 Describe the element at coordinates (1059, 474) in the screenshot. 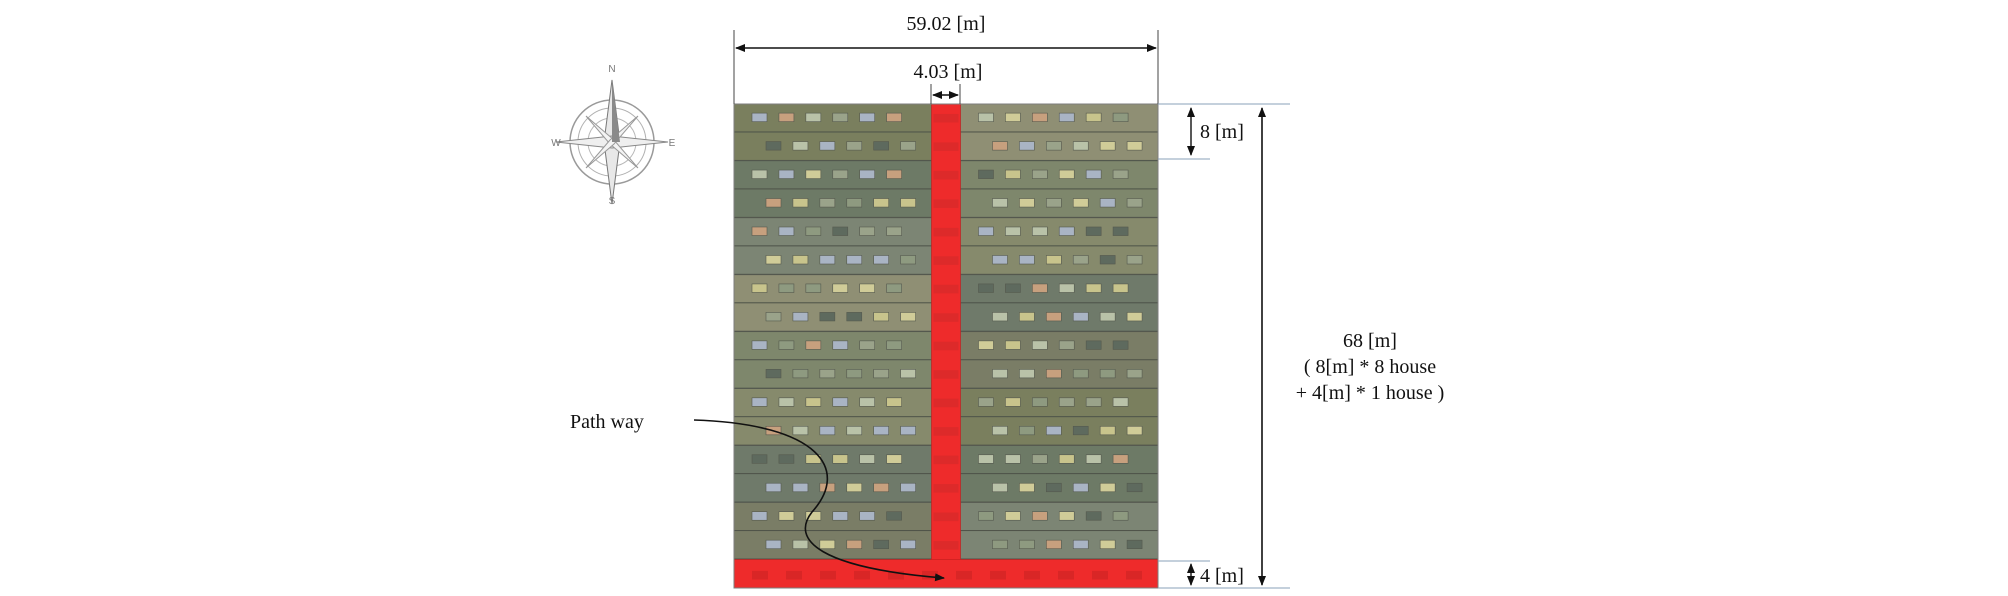

I see `house-block-east` at that location.